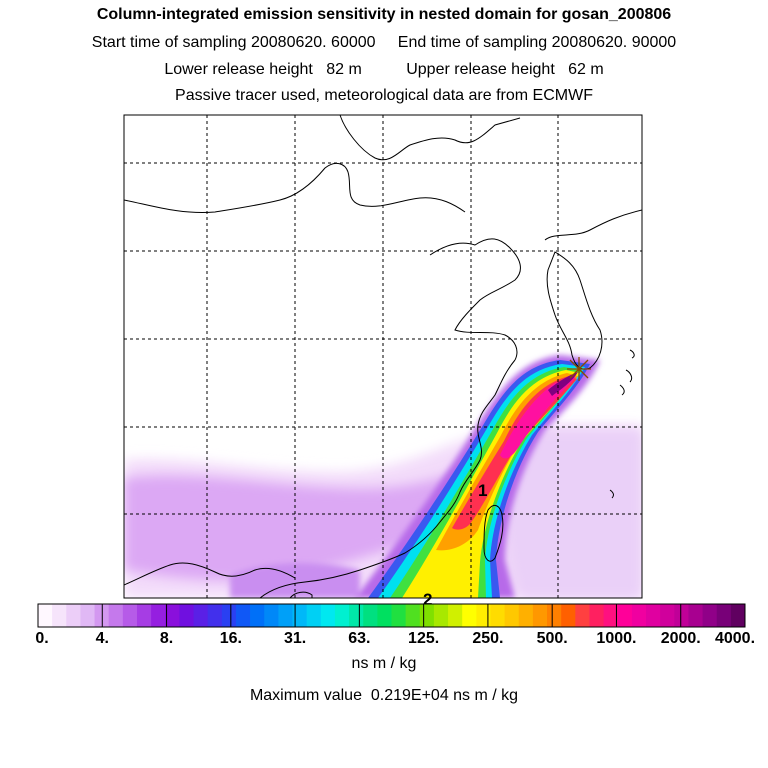 The image size is (768, 768). What do you see at coordinates (593, 225) in the screenshot?
I see `border-northeast` at bounding box center [593, 225].